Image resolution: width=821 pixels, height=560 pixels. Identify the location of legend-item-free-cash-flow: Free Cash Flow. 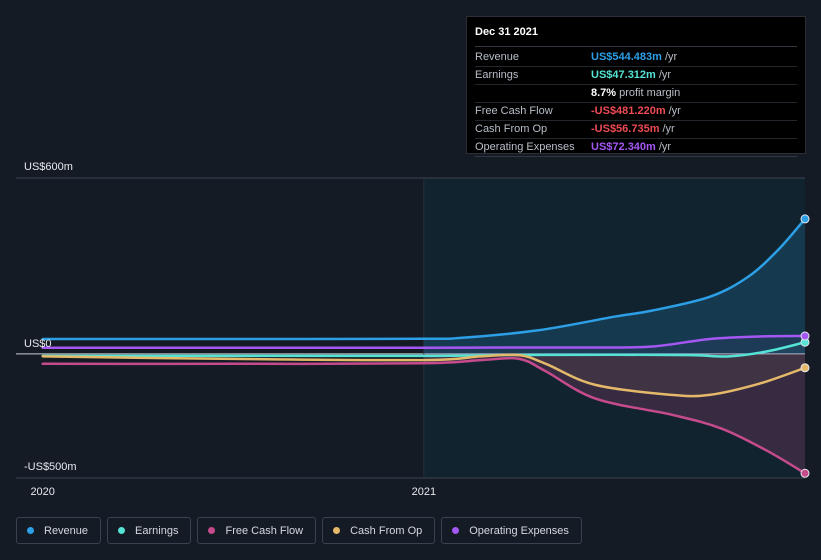
(257, 530).